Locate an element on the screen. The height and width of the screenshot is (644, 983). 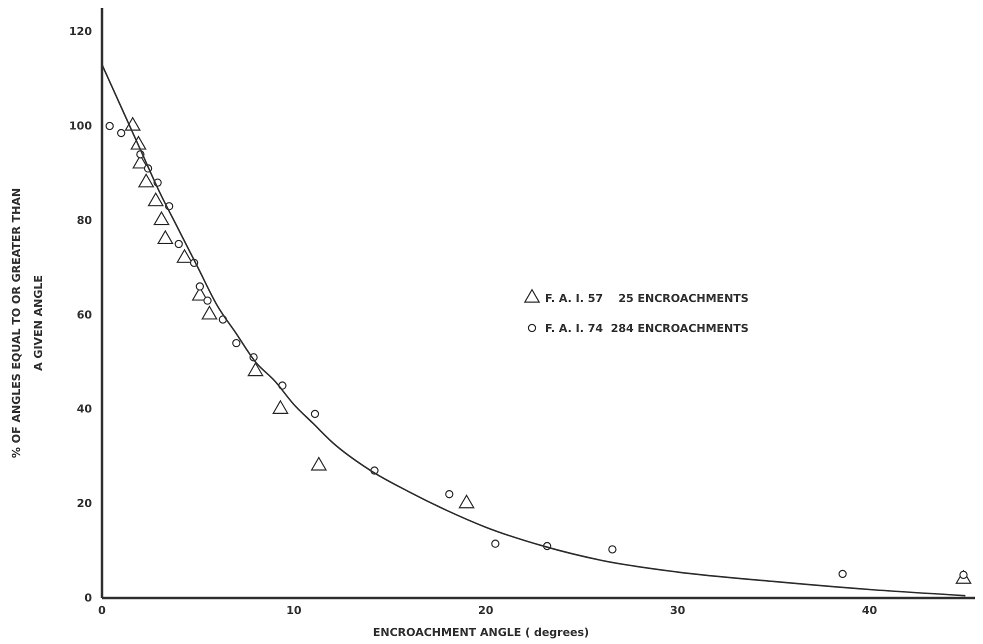
x-tick-label: 20 is located at coordinates (486, 610).